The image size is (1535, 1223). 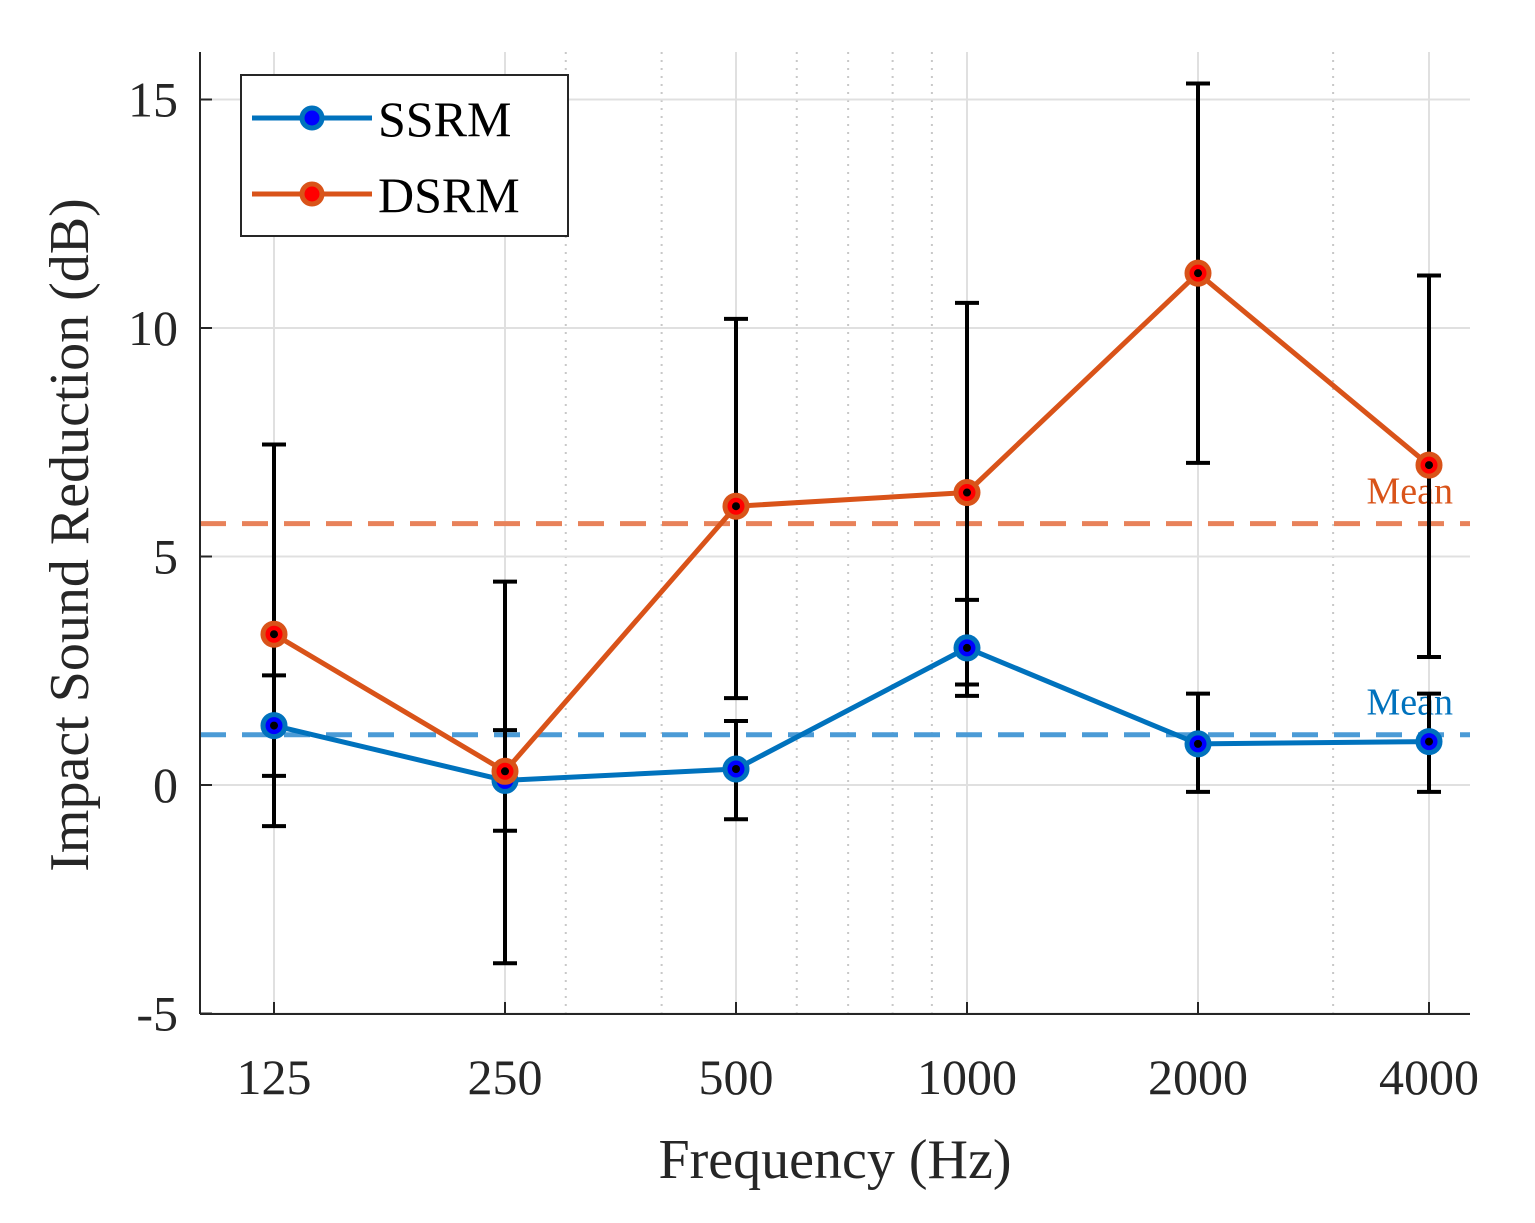 I want to click on legend: SSRM DSRM, so click(x=404, y=155).